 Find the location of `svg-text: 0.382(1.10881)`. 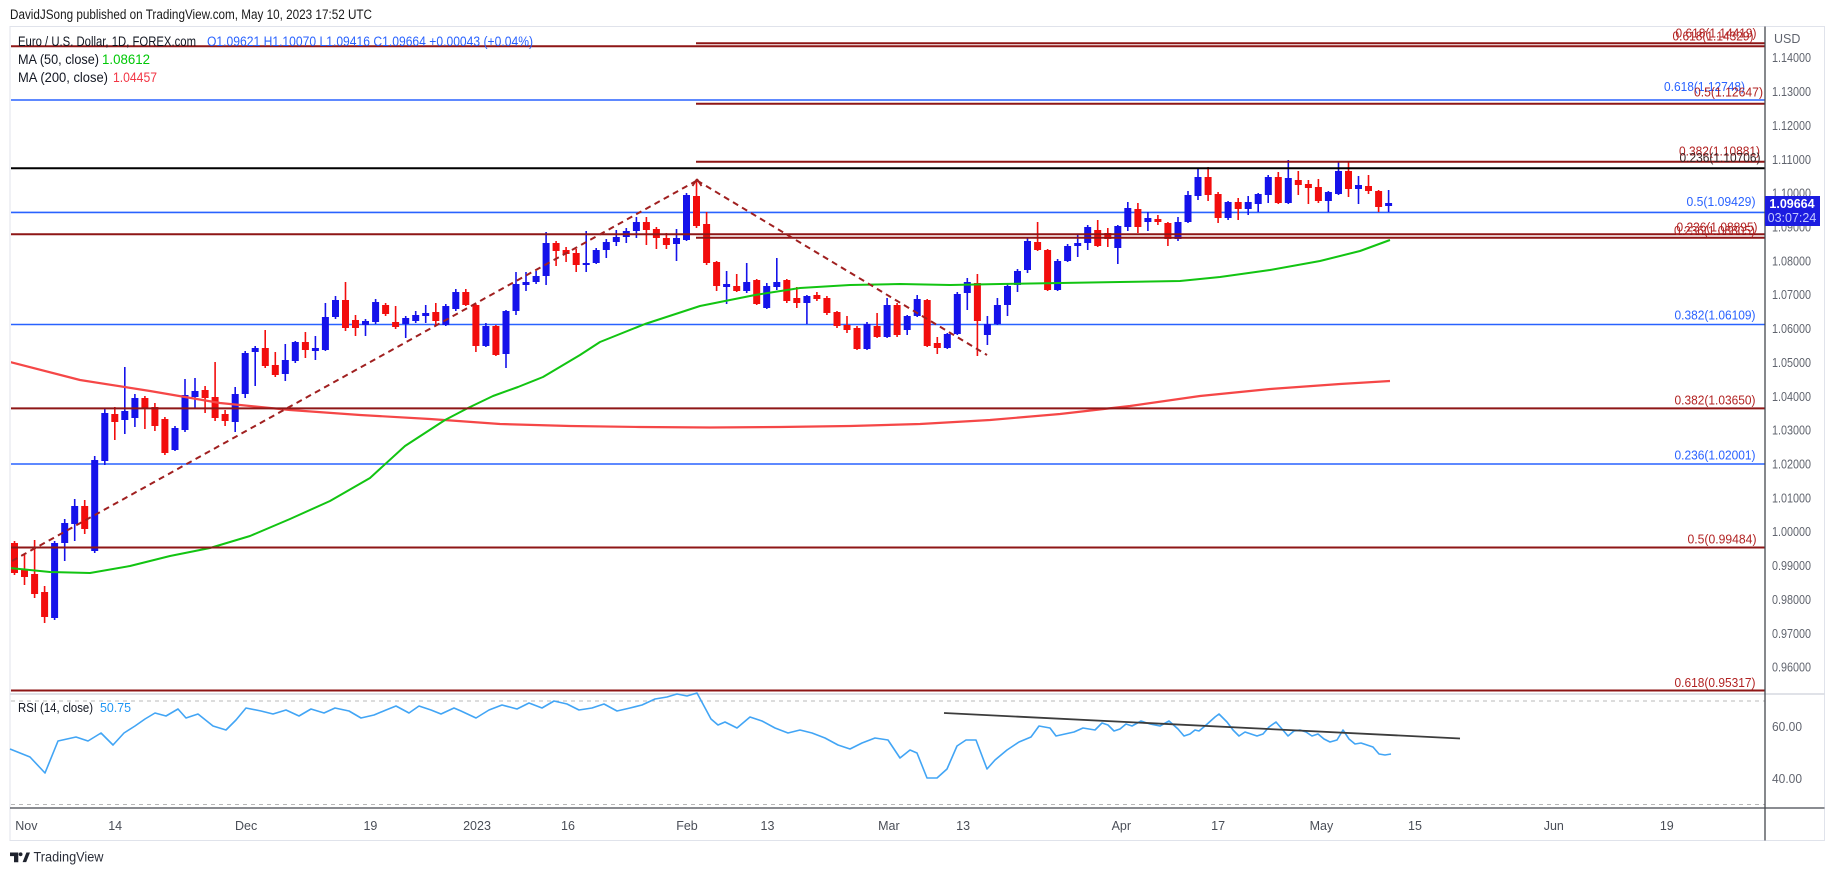

svg-text: 0.382(1.10881) is located at coordinates (1719, 152).